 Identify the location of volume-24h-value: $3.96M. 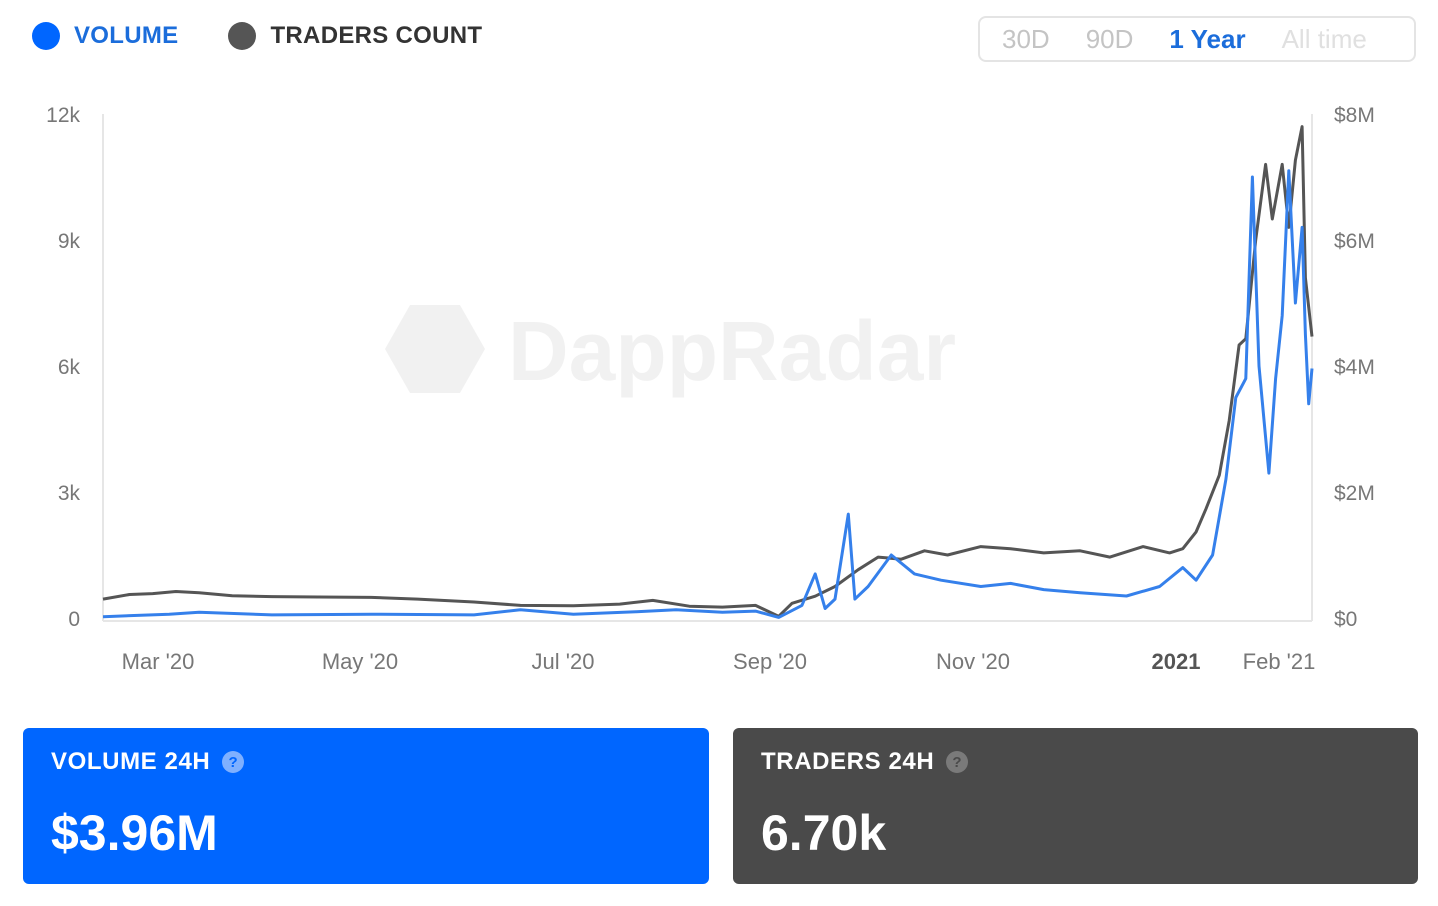
(134, 833).